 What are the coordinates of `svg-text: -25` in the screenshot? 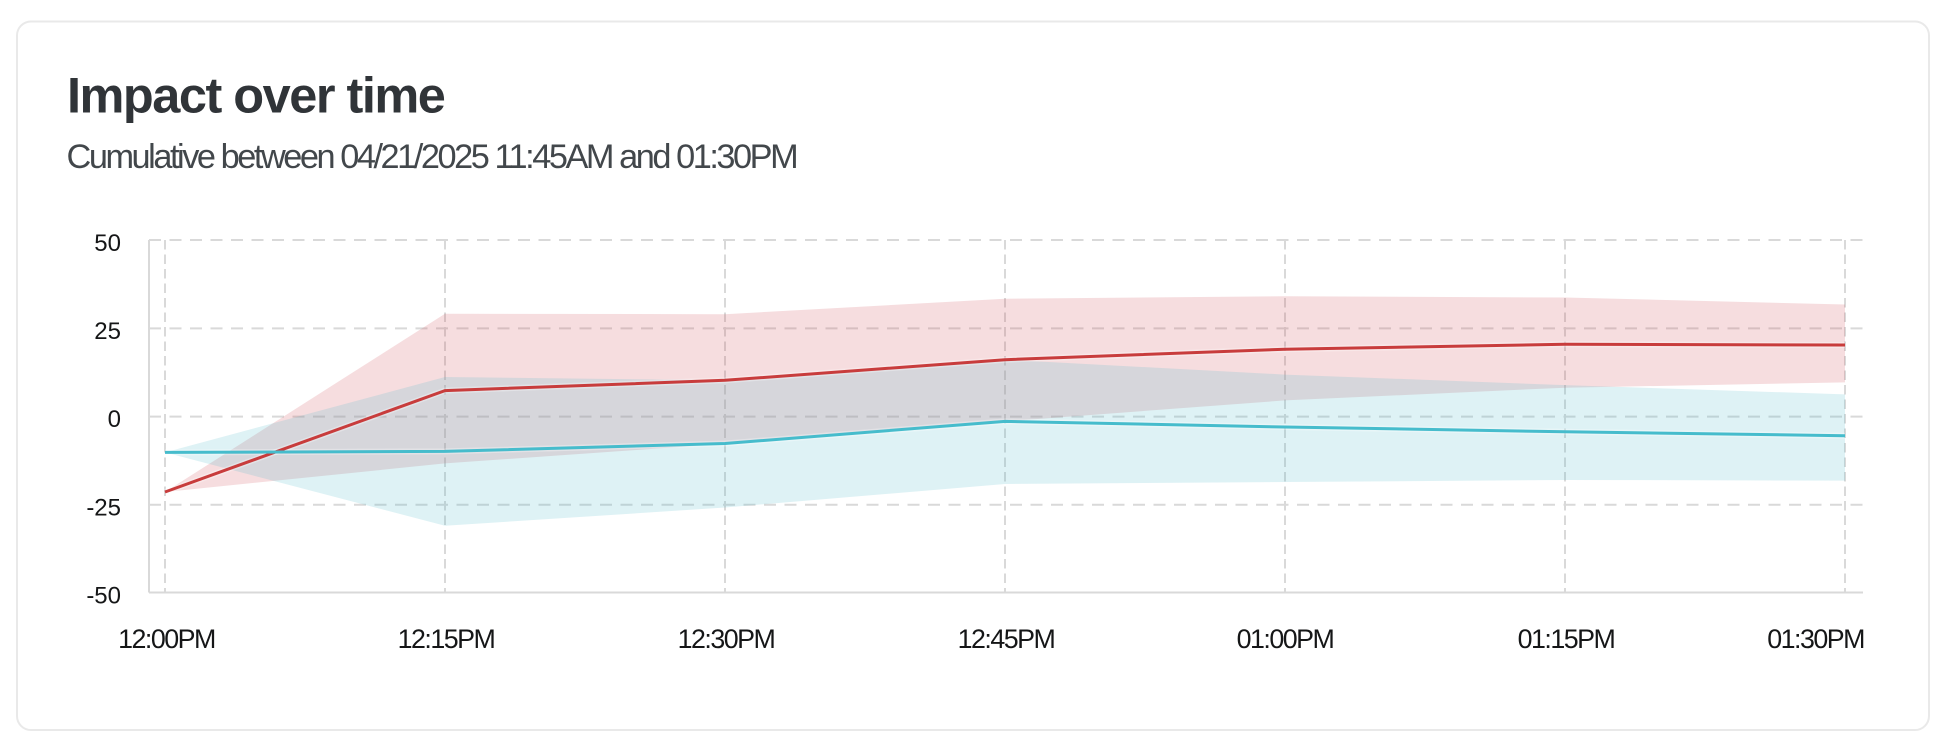 It's located at (103, 507).